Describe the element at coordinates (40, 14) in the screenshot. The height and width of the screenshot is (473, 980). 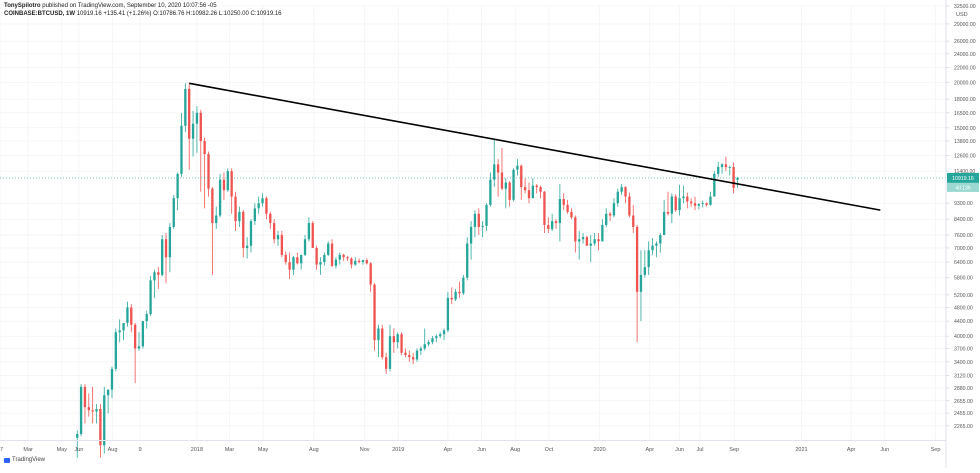
I see `symbol-label: COINBASE:BTCUSD, 1W` at that location.